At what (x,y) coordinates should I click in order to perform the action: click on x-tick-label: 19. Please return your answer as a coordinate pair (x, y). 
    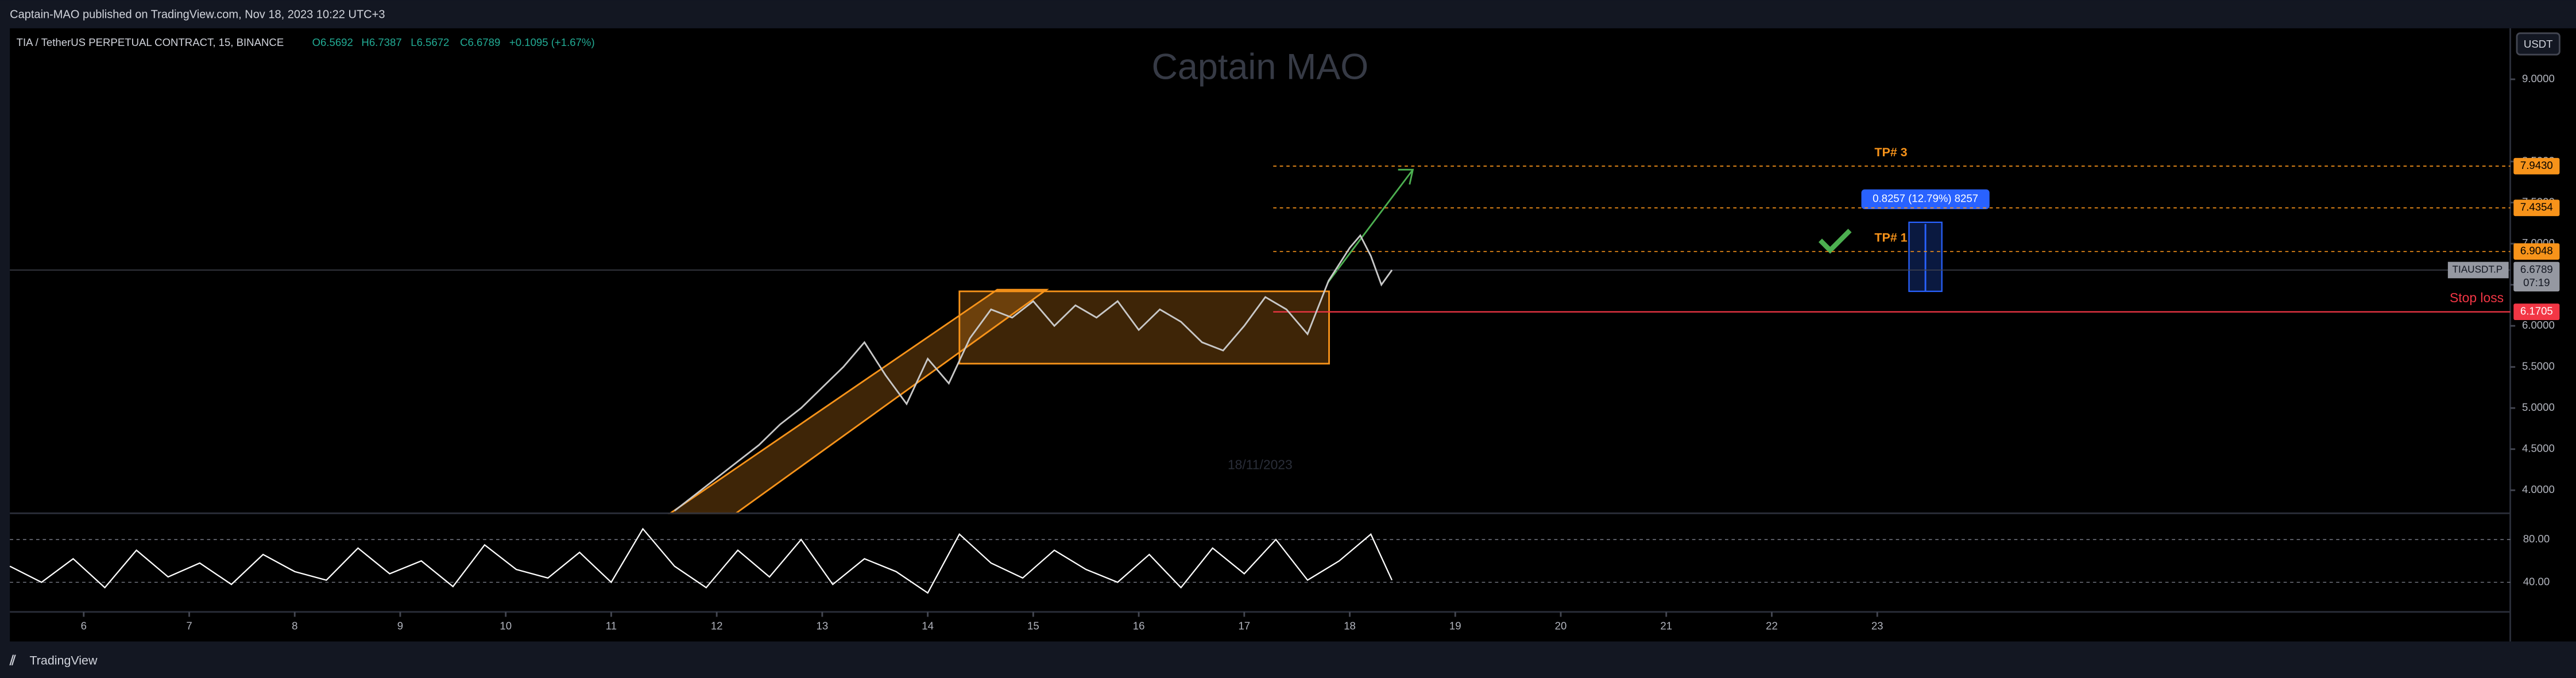
    Looking at the image, I should click on (1455, 626).